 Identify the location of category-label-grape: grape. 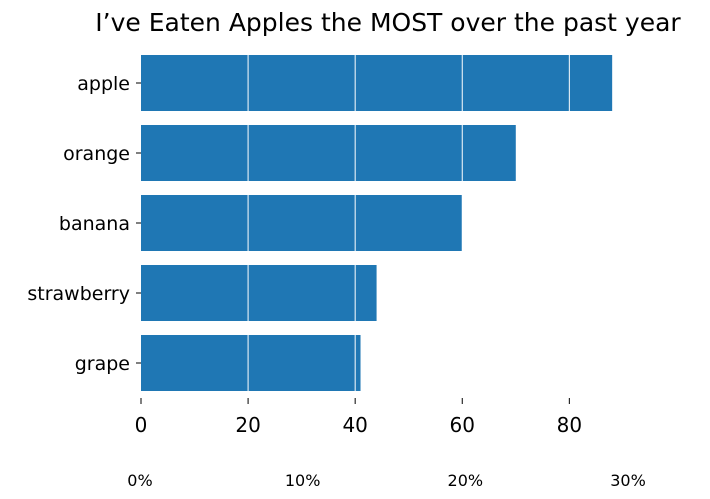
(102, 364).